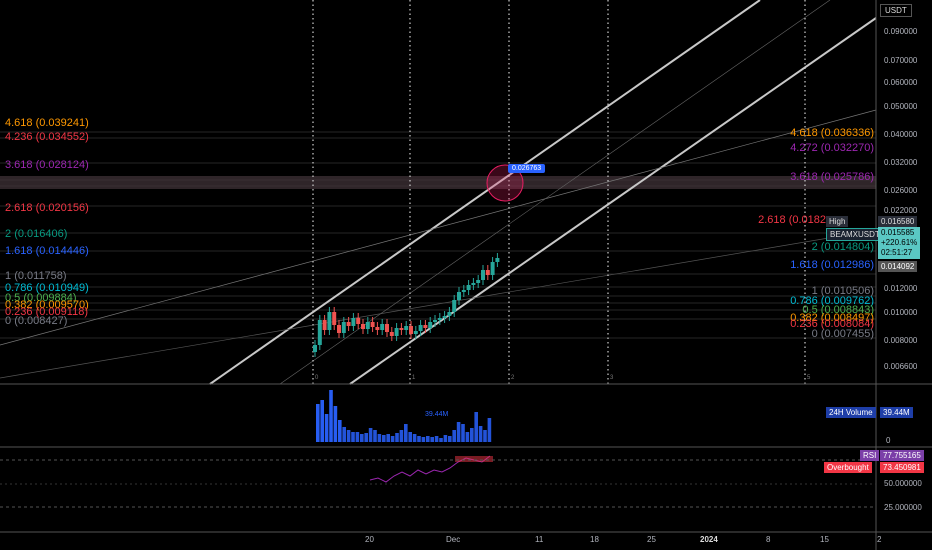 The image size is (932, 550). Describe the element at coordinates (20, 165) in the screenshot. I see `fib-ratio: 3.618` at that location.